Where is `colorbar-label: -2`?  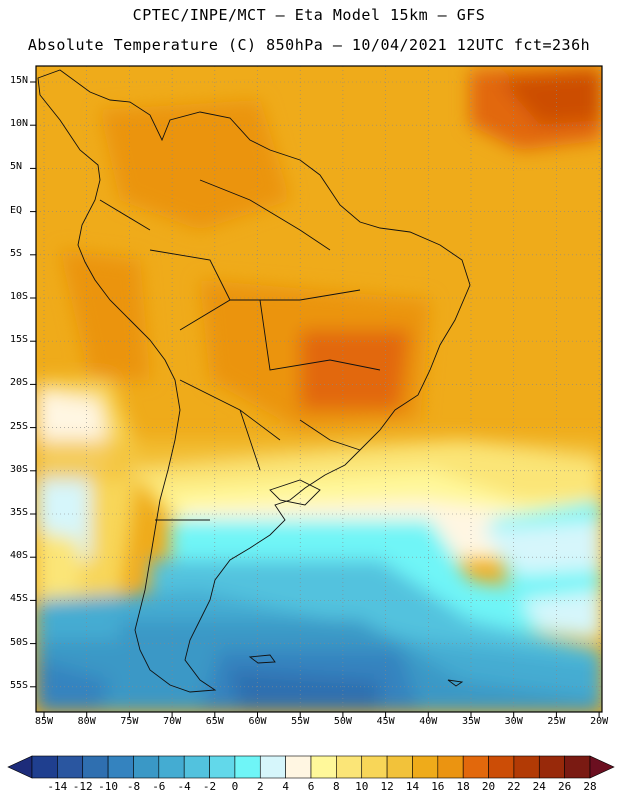 colorbar-label: -2 is located at coordinates (209, 786).